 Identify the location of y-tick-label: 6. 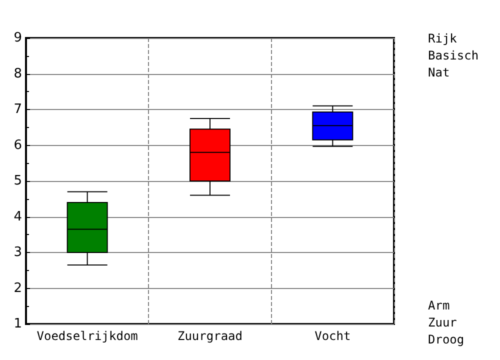
(18, 145).